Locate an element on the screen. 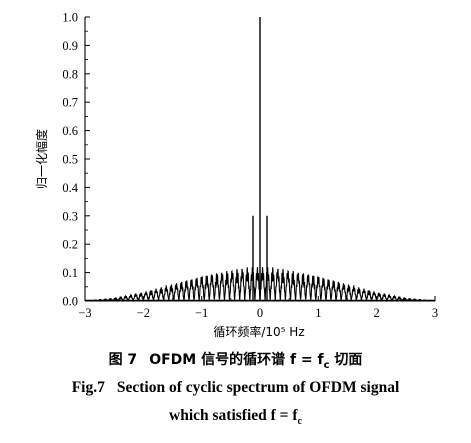 This screenshot has height=443, width=471. x-tick-label: 2 is located at coordinates (377, 313).